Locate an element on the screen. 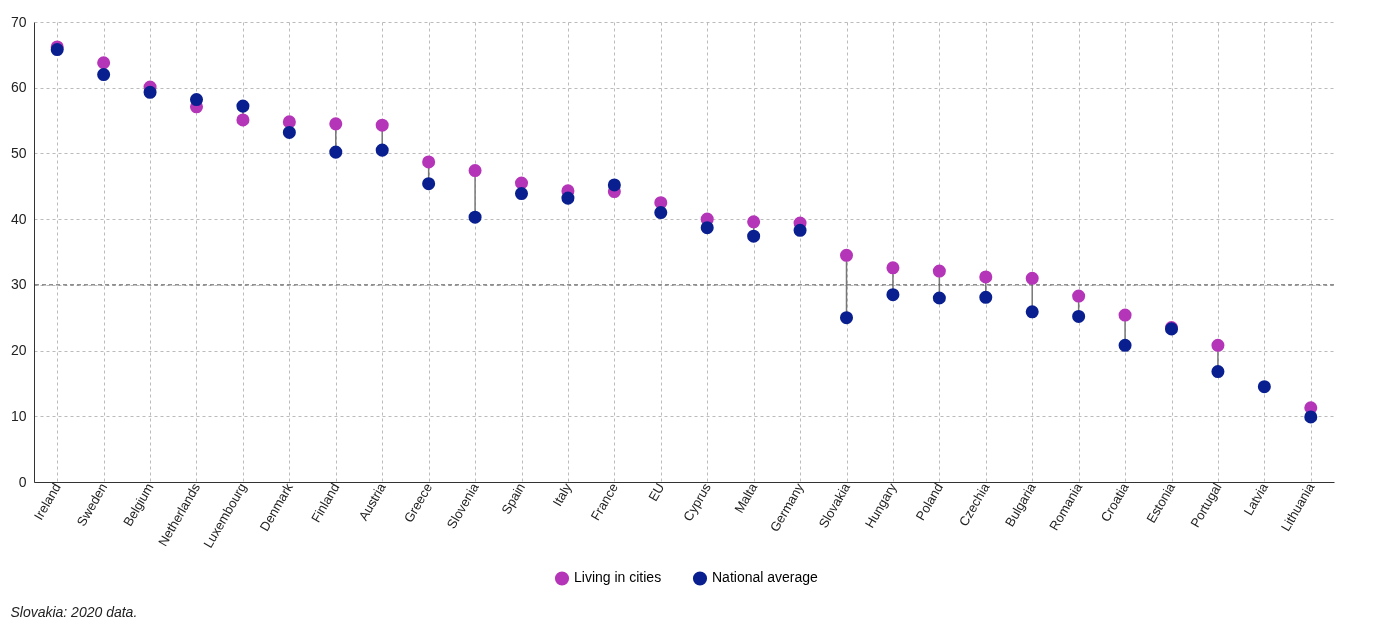 The height and width of the screenshot is (624, 1394). text: Slovakia: 2020 data. is located at coordinates (74, 612).